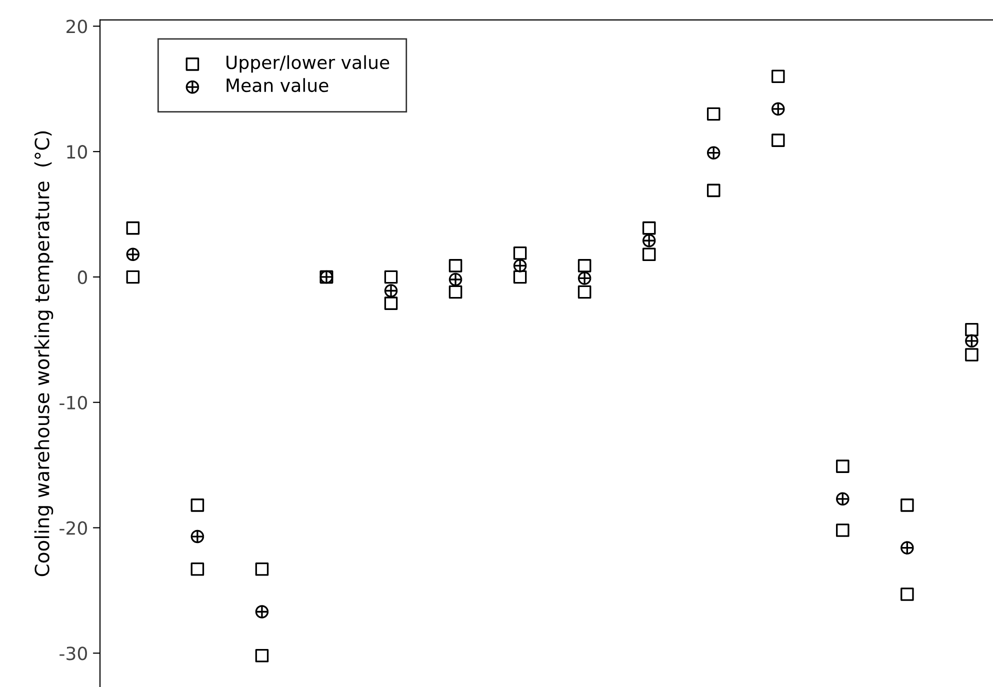 The width and height of the screenshot is (993, 687). What do you see at coordinates (77, 152) in the screenshot?
I see `y-tick-label: 10` at bounding box center [77, 152].